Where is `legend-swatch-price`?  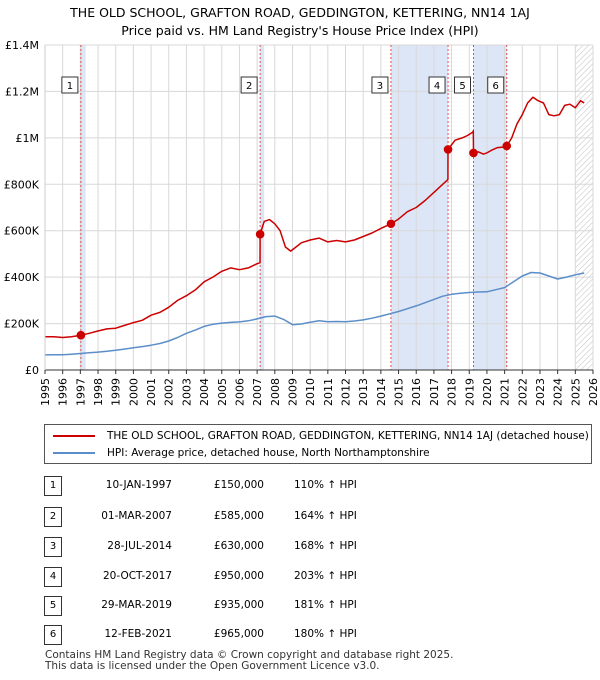 legend-swatch-price is located at coordinates (74, 436).